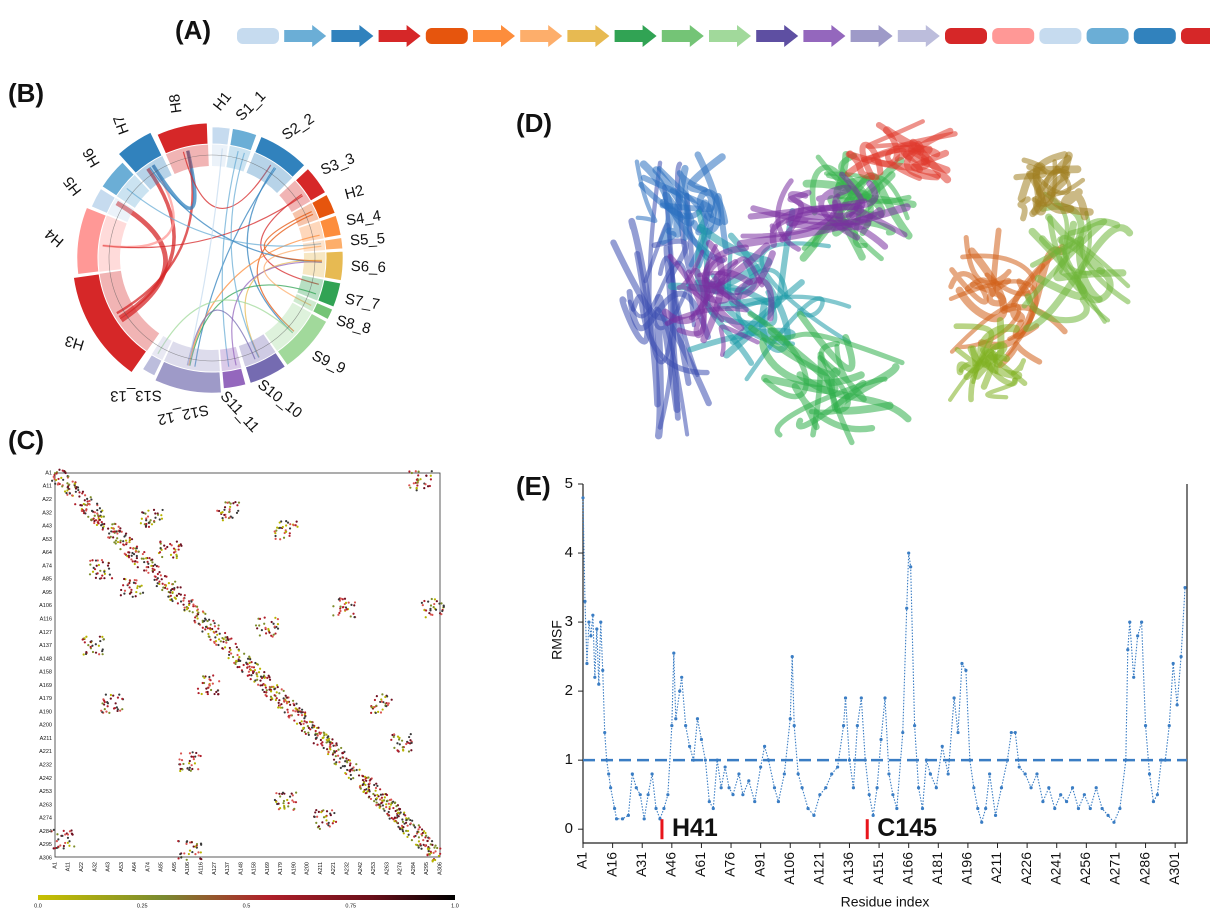 Image resolution: width=1210 pixels, height=911 pixels. What do you see at coordinates (222, 102) in the screenshot?
I see `chord-label: H1` at bounding box center [222, 102].